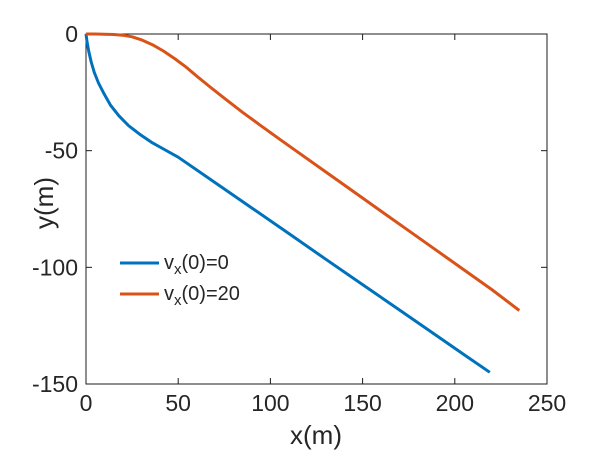 The width and height of the screenshot is (605, 454). What do you see at coordinates (196, 265) in the screenshot?
I see `legend-label-0: vx(0)=0` at bounding box center [196, 265].